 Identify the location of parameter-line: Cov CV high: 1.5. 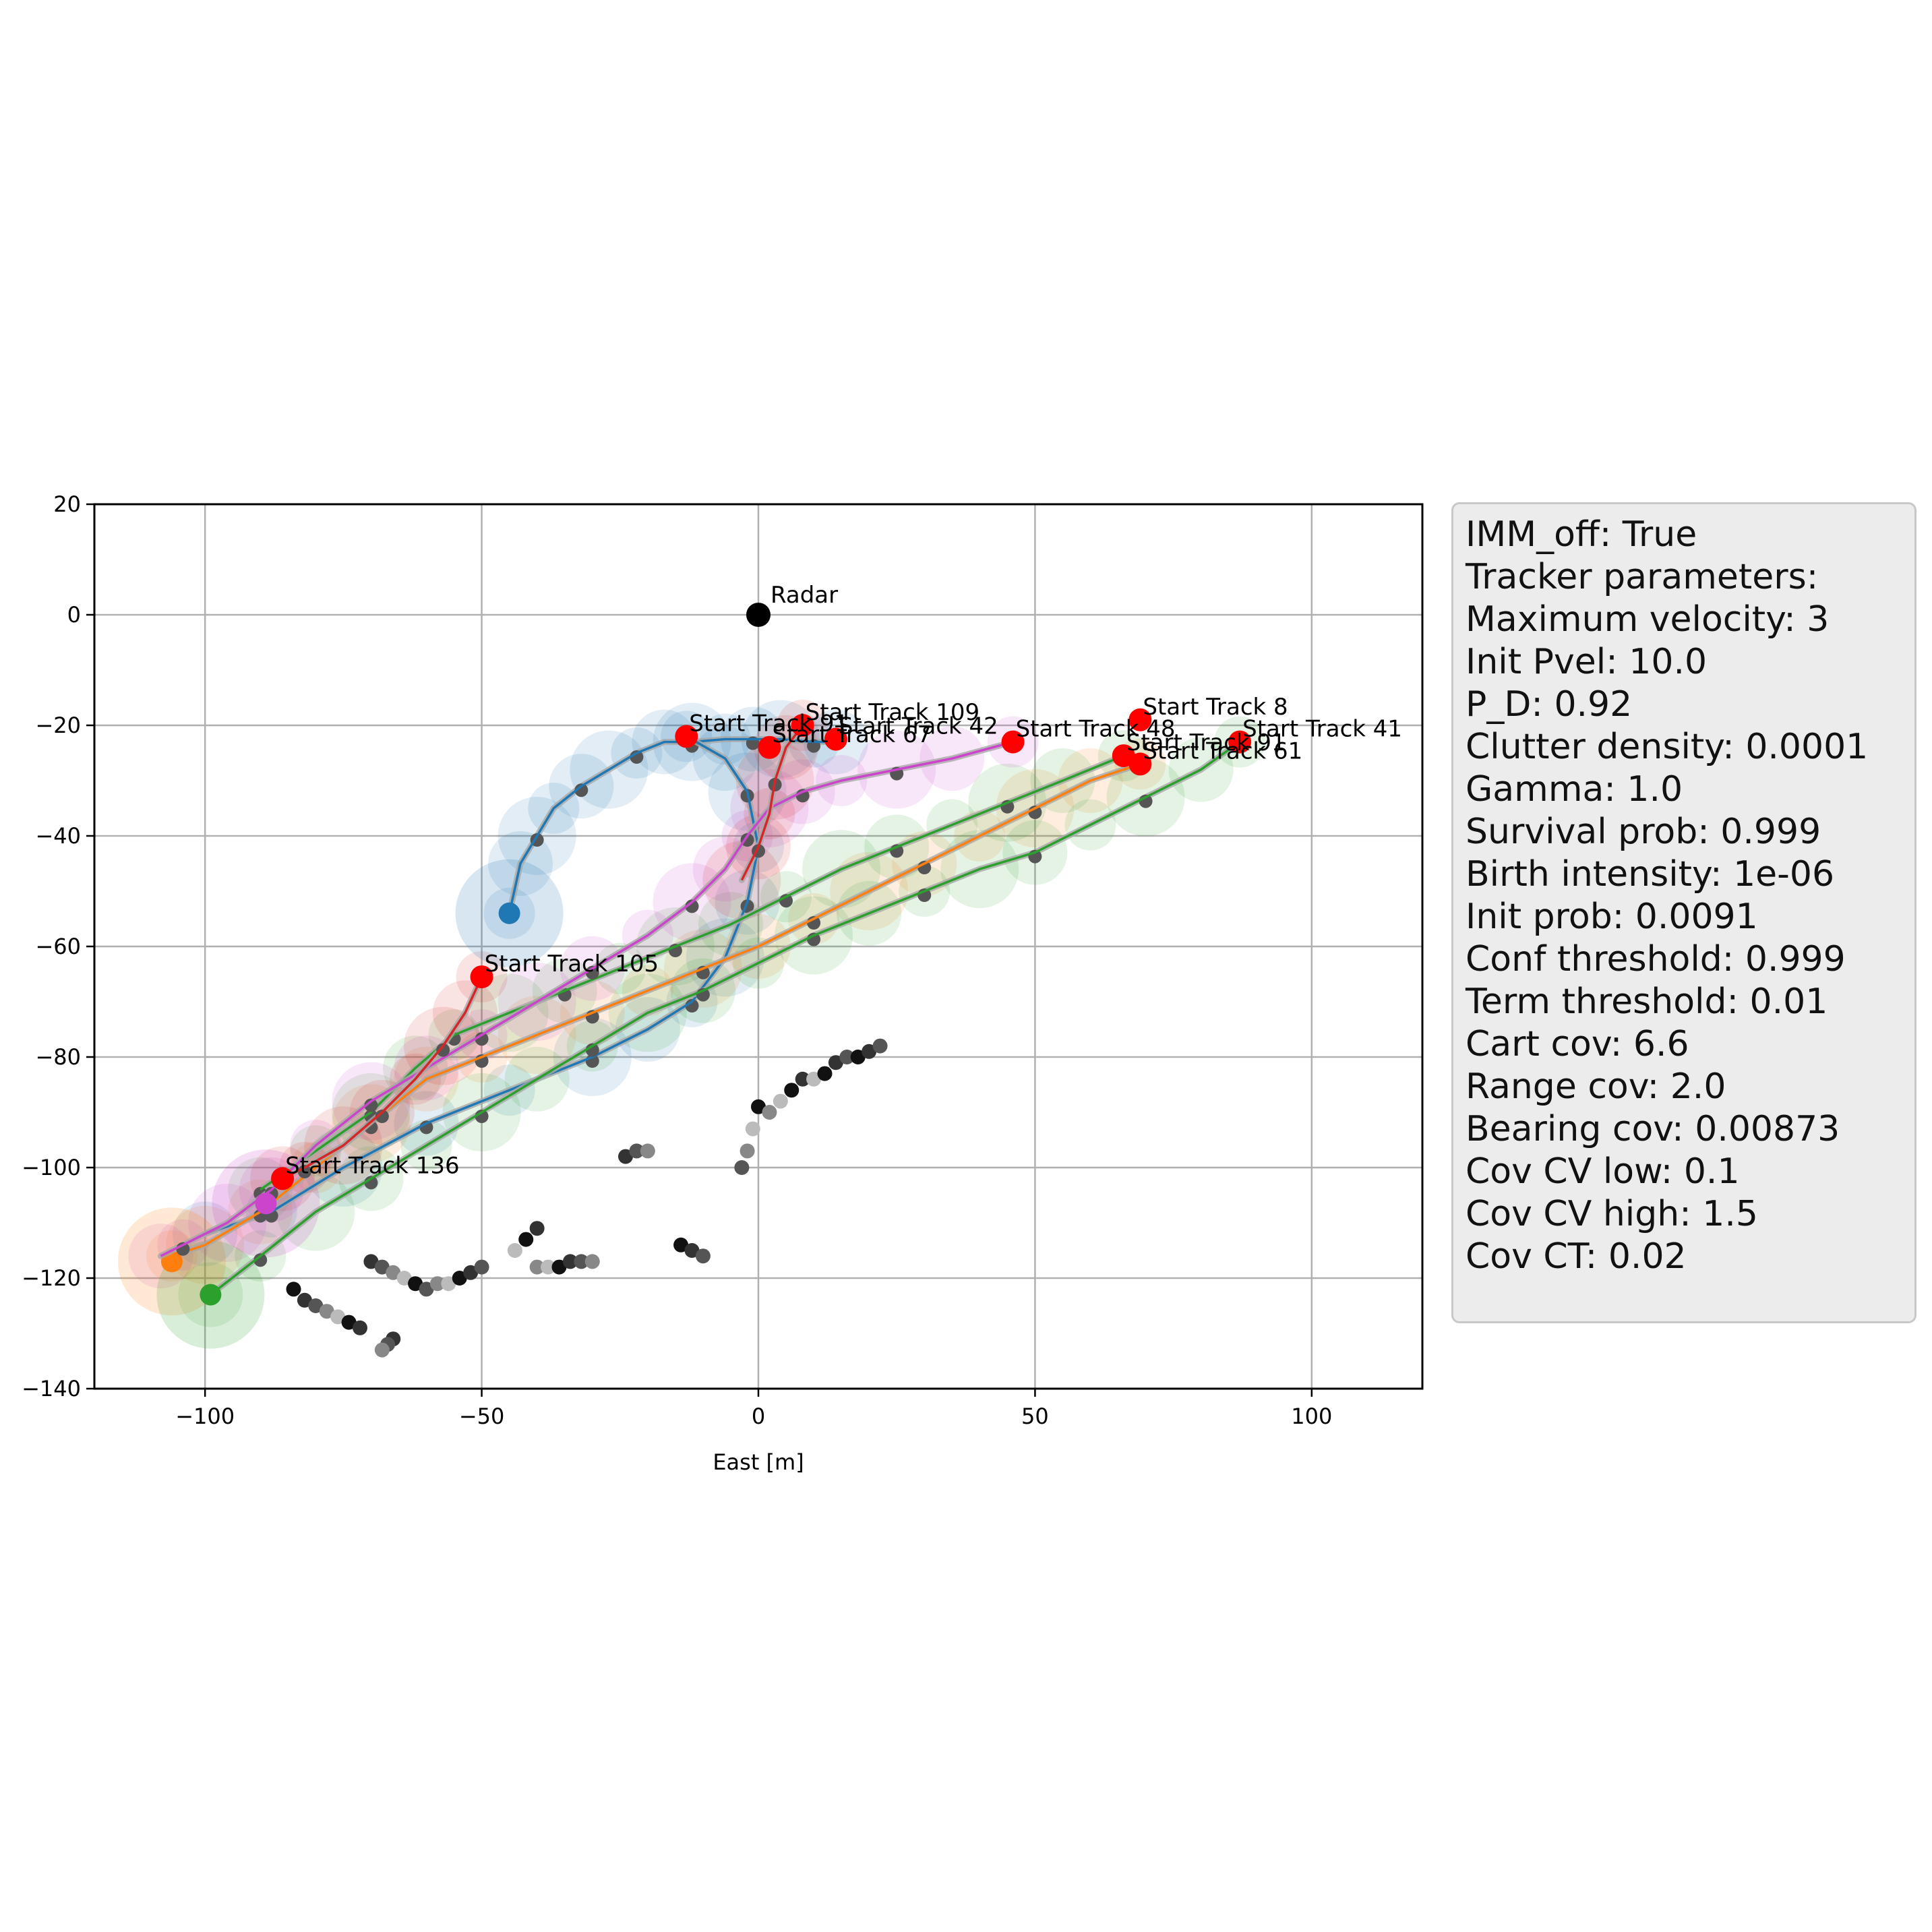
(1612, 1214).